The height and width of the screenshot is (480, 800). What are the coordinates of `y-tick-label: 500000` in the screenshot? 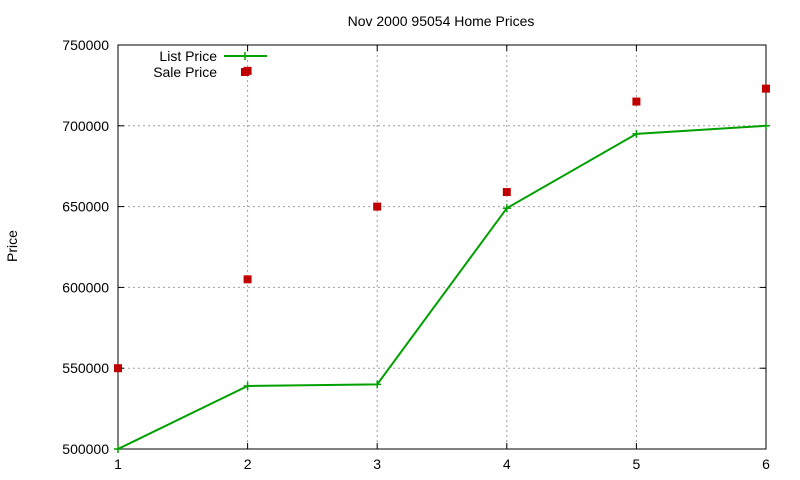 It's located at (85, 449).